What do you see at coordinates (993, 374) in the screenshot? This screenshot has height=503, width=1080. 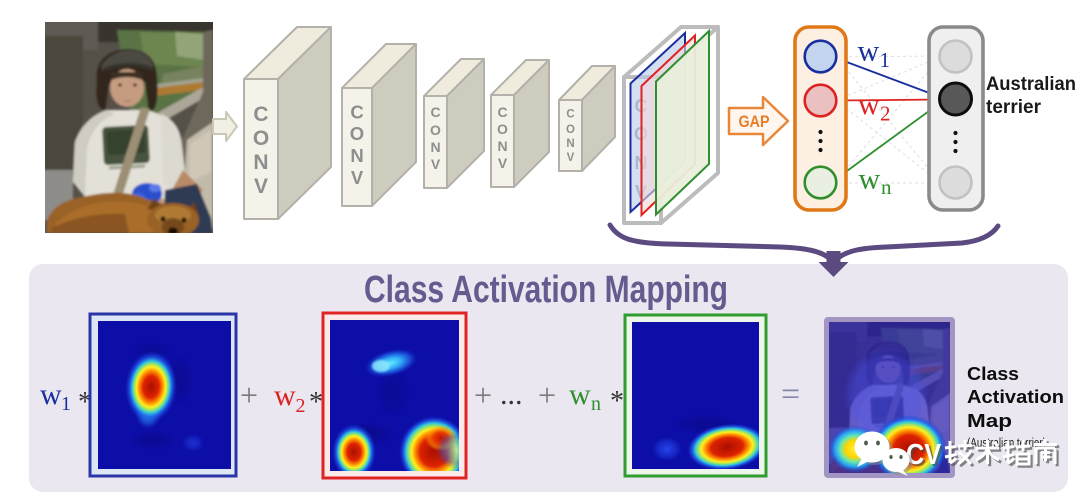 I see `svg-text: Class` at bounding box center [993, 374].